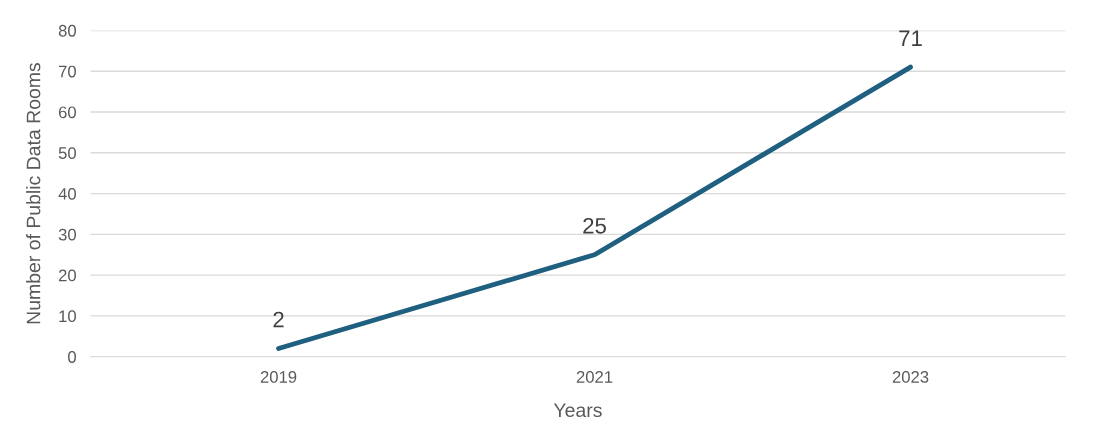 This screenshot has width=1104, height=435. Describe the element at coordinates (67, 30) in the screenshot. I see `y-tick-label: 80` at that location.